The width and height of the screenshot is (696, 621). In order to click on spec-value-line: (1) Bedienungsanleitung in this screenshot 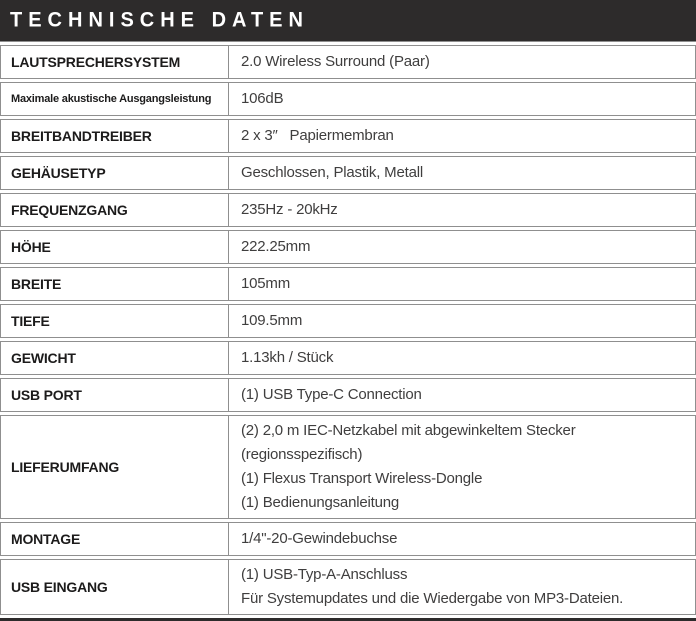, I will do `click(320, 502)`.